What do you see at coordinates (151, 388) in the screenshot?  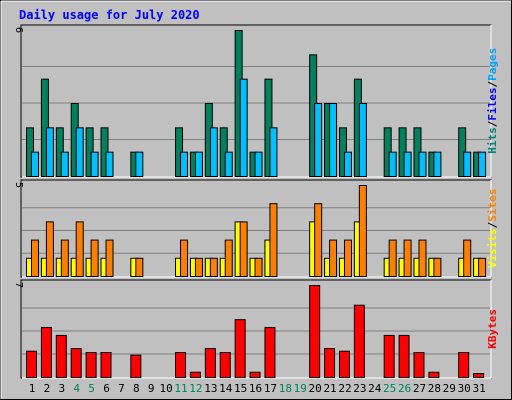 I see `x-tick-label-day-9: 9` at bounding box center [151, 388].